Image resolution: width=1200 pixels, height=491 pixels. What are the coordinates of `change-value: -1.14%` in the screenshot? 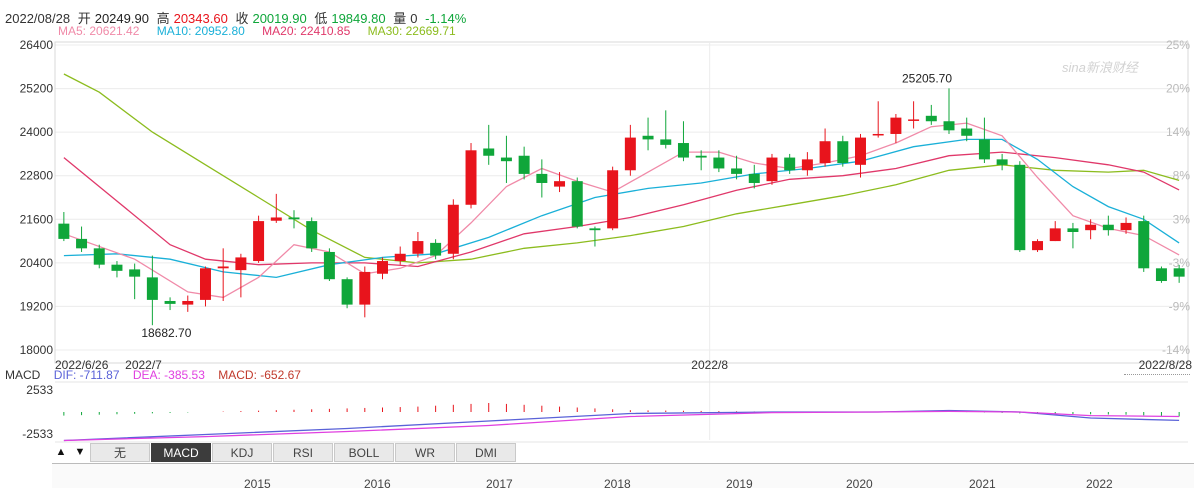 It's located at (446, 18).